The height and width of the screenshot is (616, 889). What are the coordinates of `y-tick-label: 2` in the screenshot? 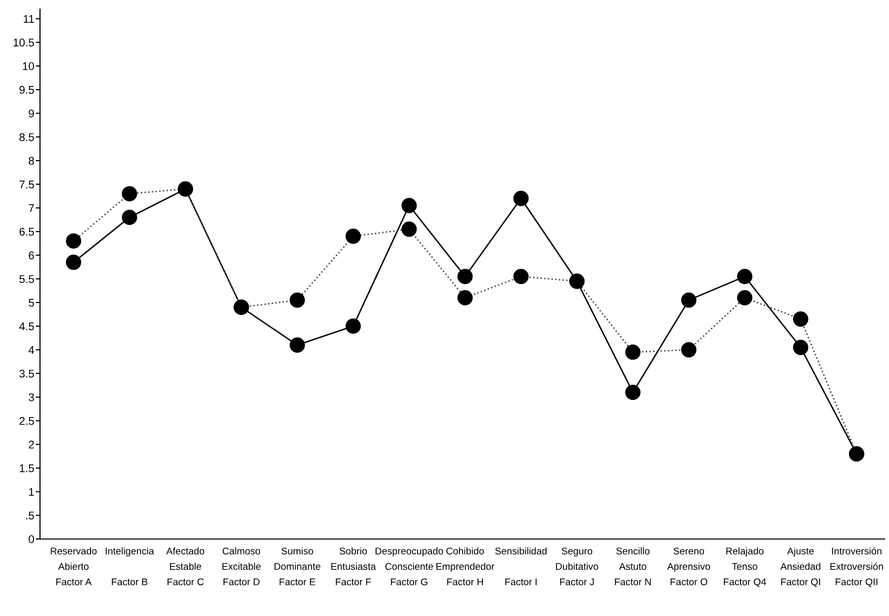 It's located at (31, 444).